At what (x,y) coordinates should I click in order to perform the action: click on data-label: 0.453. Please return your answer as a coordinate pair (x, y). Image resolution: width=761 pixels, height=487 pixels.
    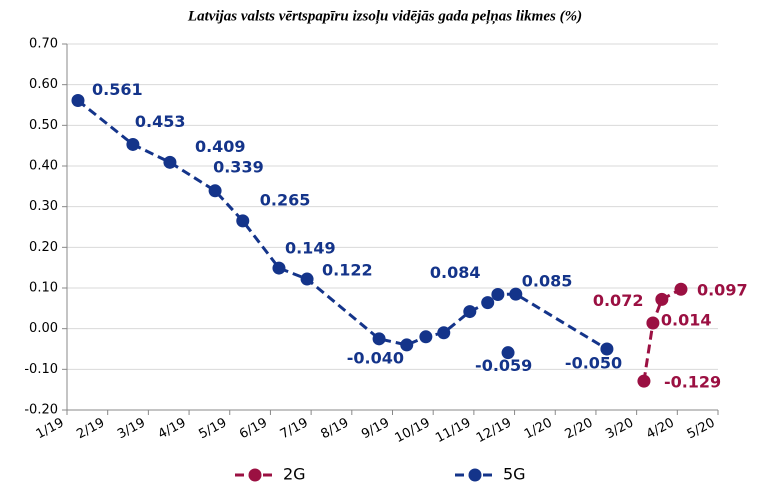
    Looking at the image, I should click on (160, 121).